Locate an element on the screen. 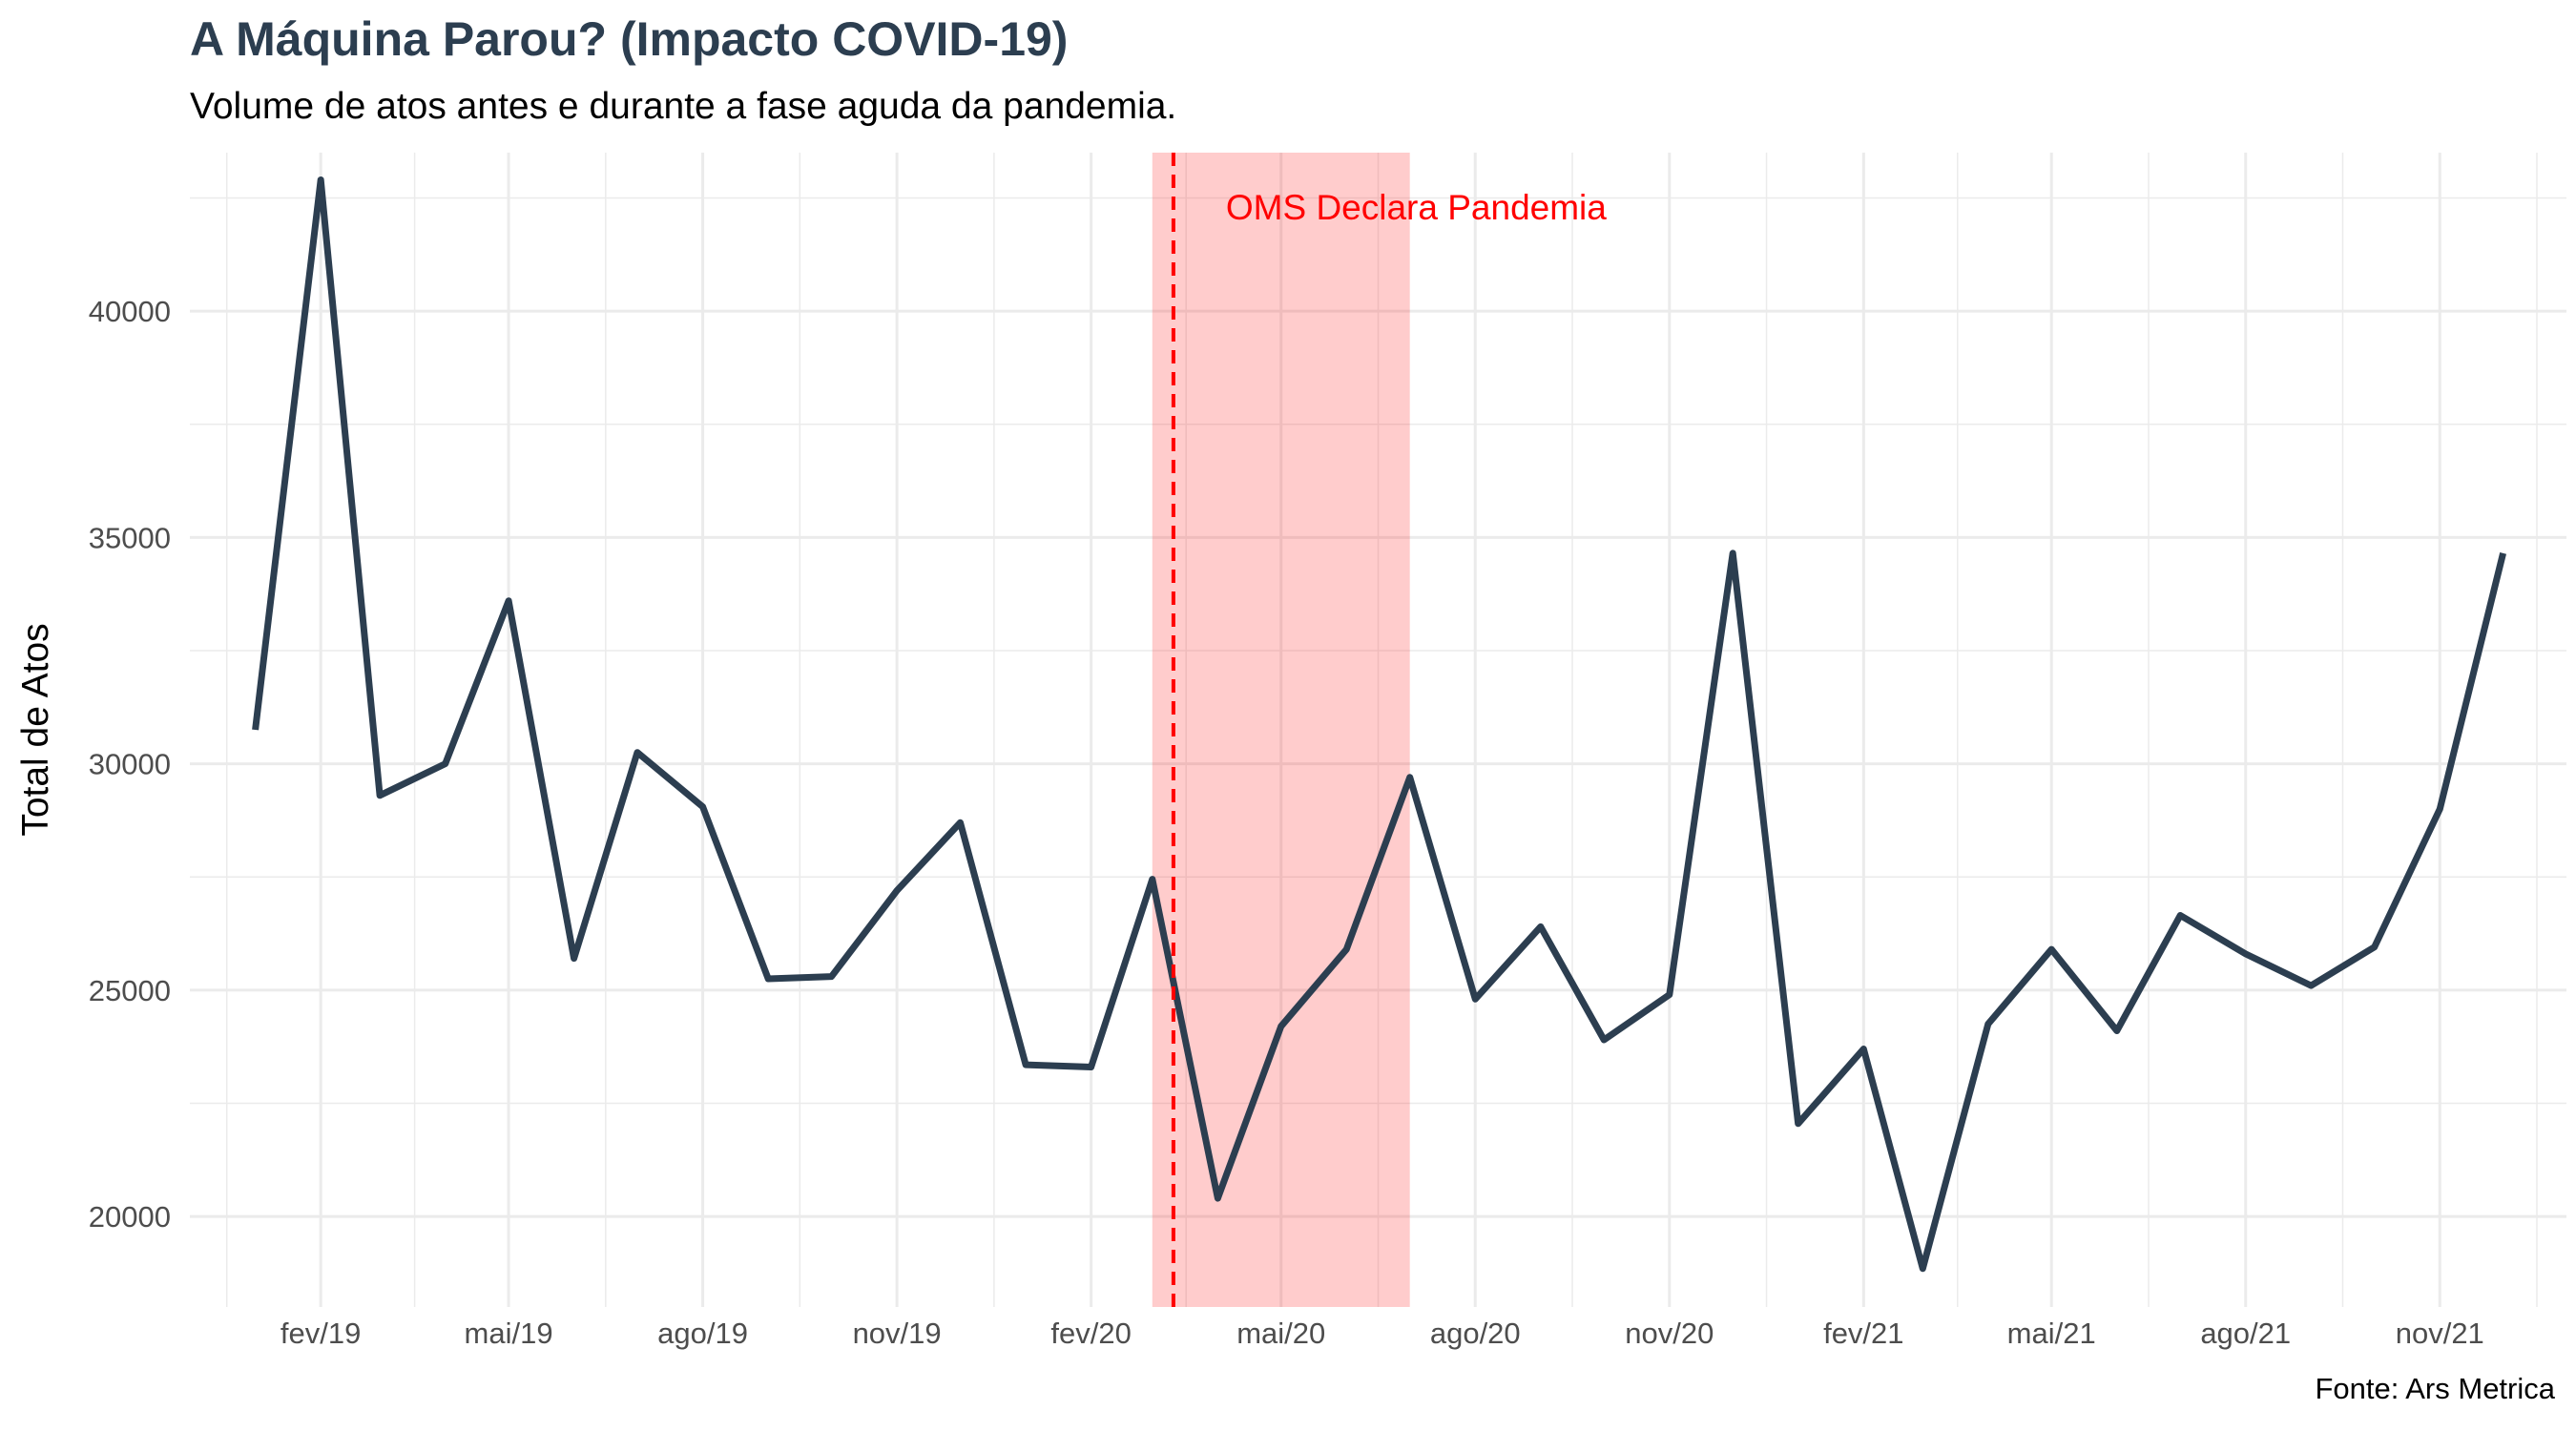 The image size is (2576, 1431). shaded-region-rect is located at coordinates (1281, 730).